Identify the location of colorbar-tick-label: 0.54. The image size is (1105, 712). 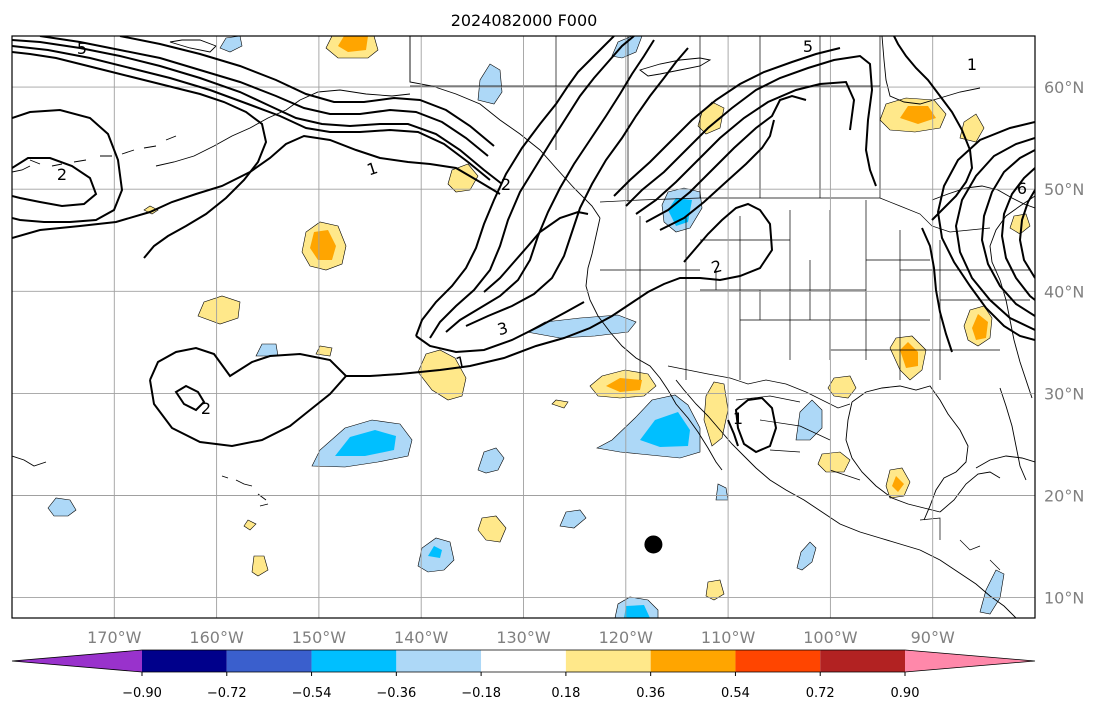
(735, 693).